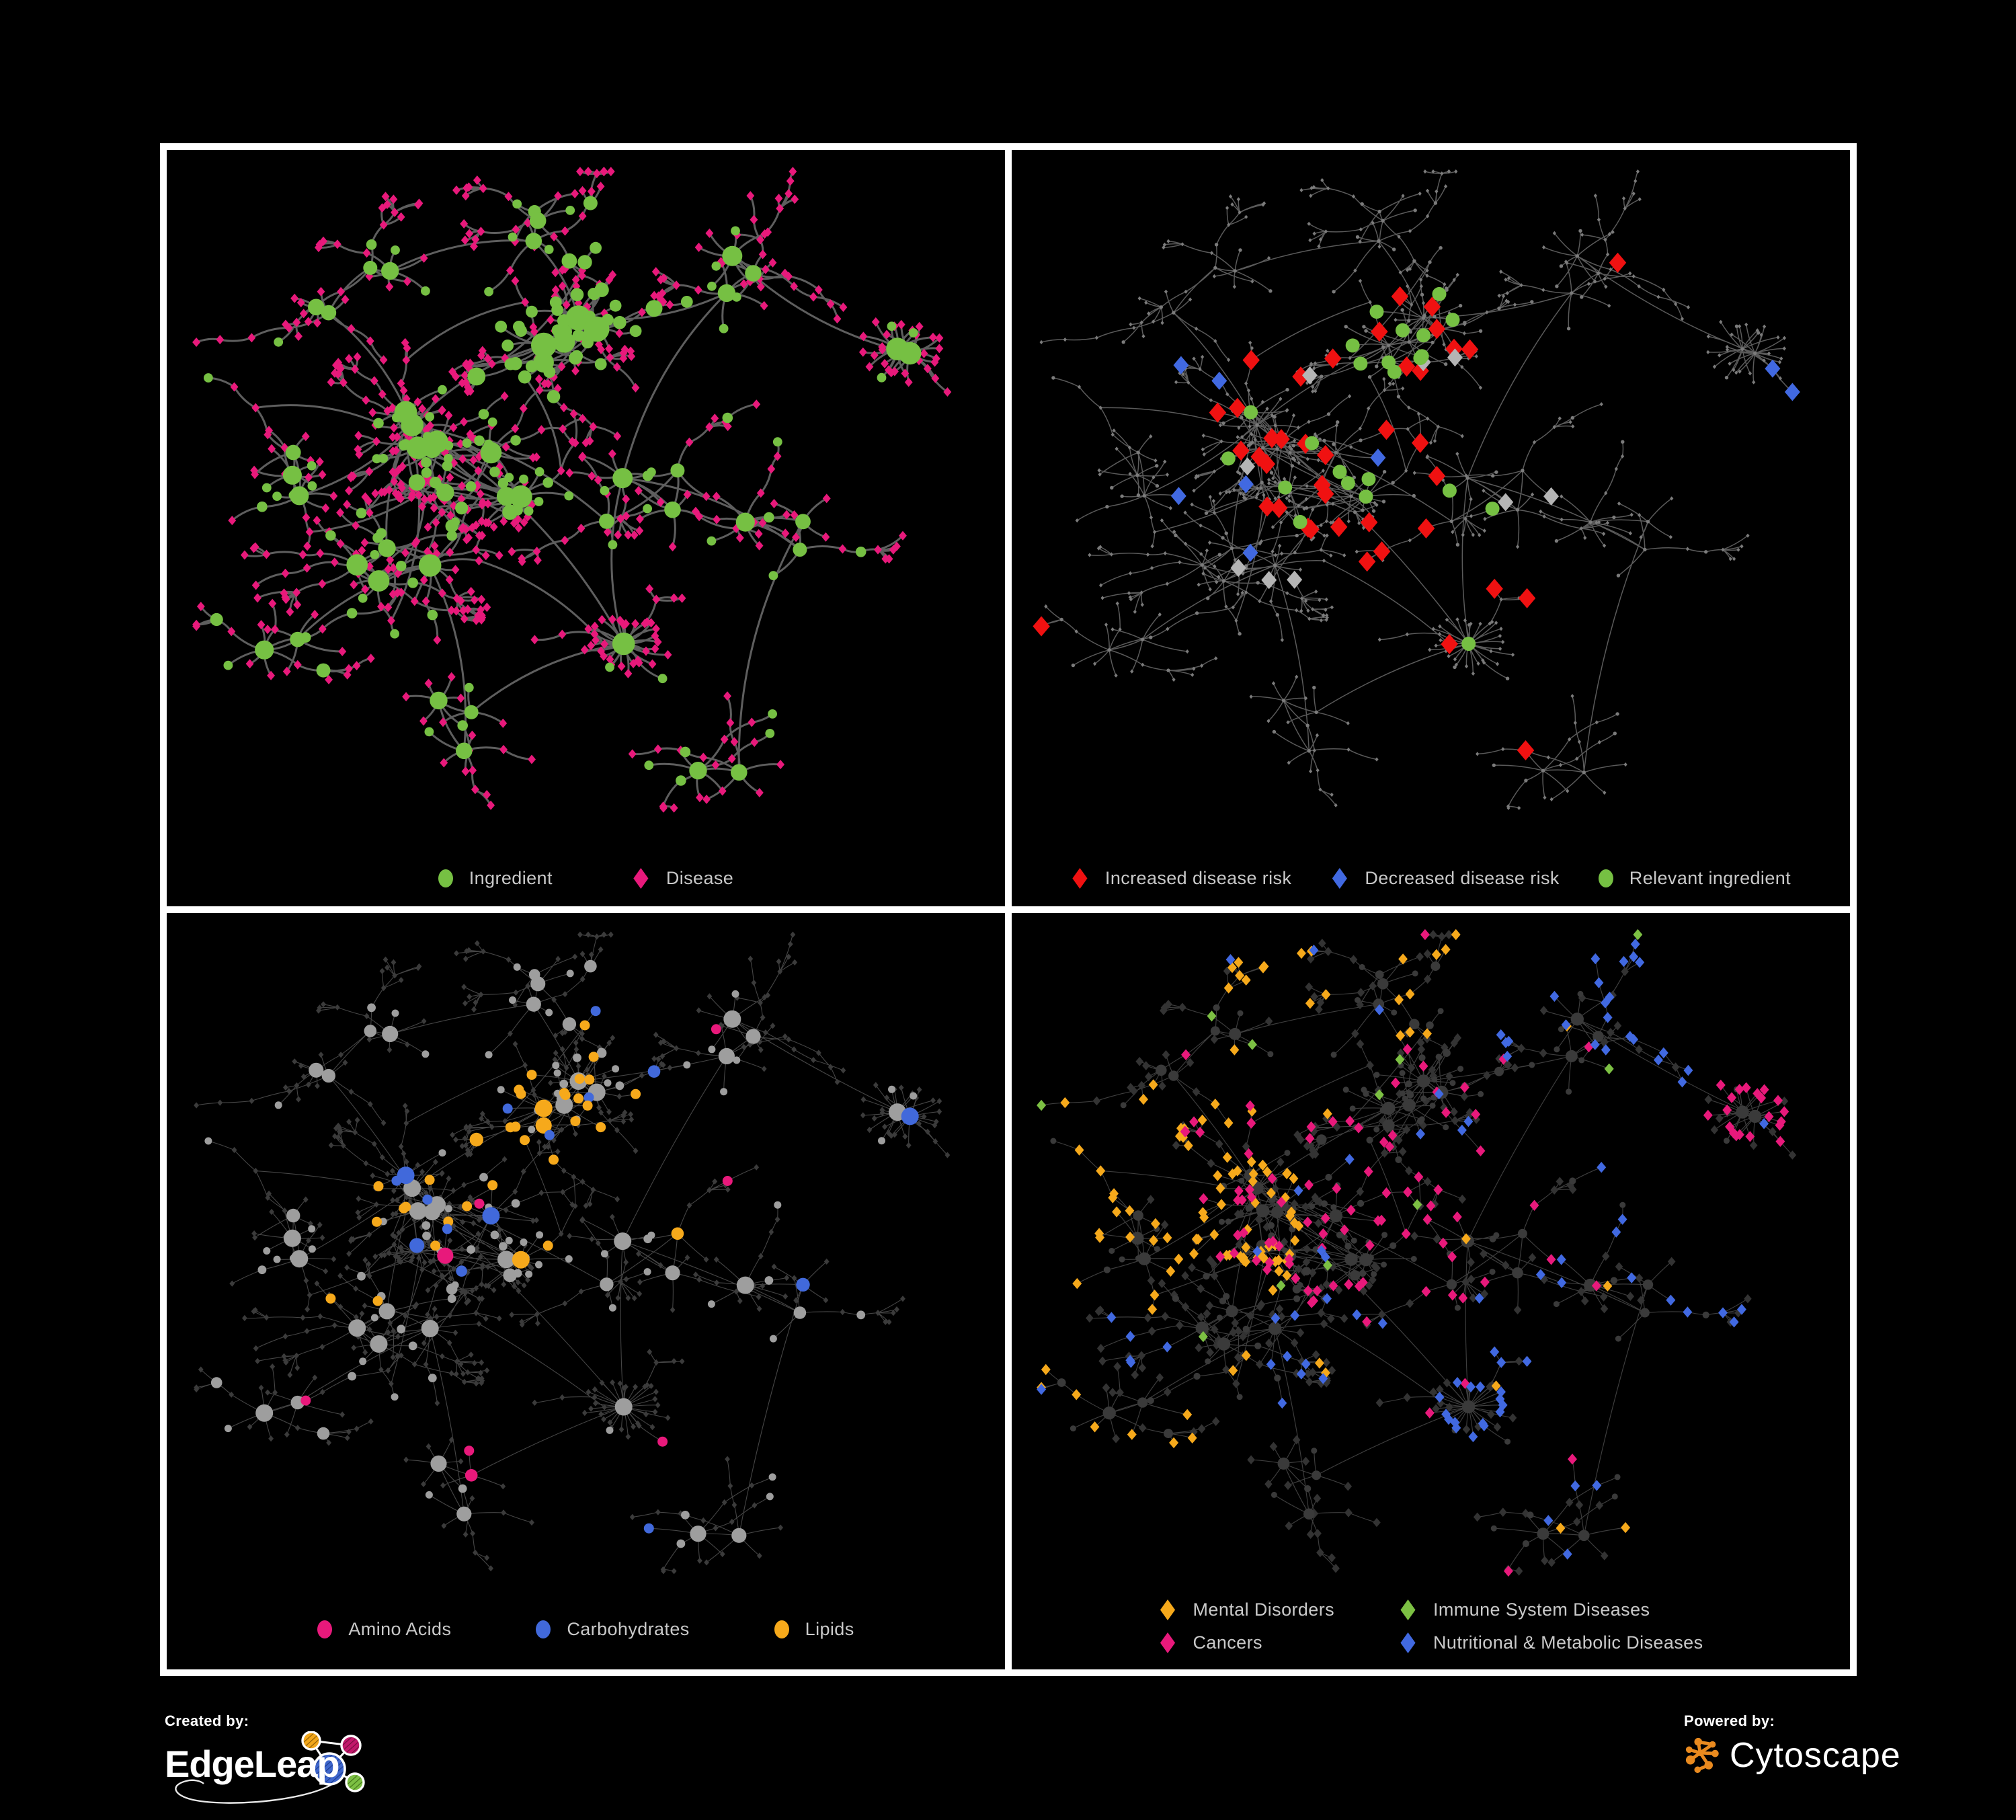 The image size is (2016, 1820). Describe the element at coordinates (1605, 878) in the screenshot. I see `relevant-ingredient-swatch-icon` at that location.